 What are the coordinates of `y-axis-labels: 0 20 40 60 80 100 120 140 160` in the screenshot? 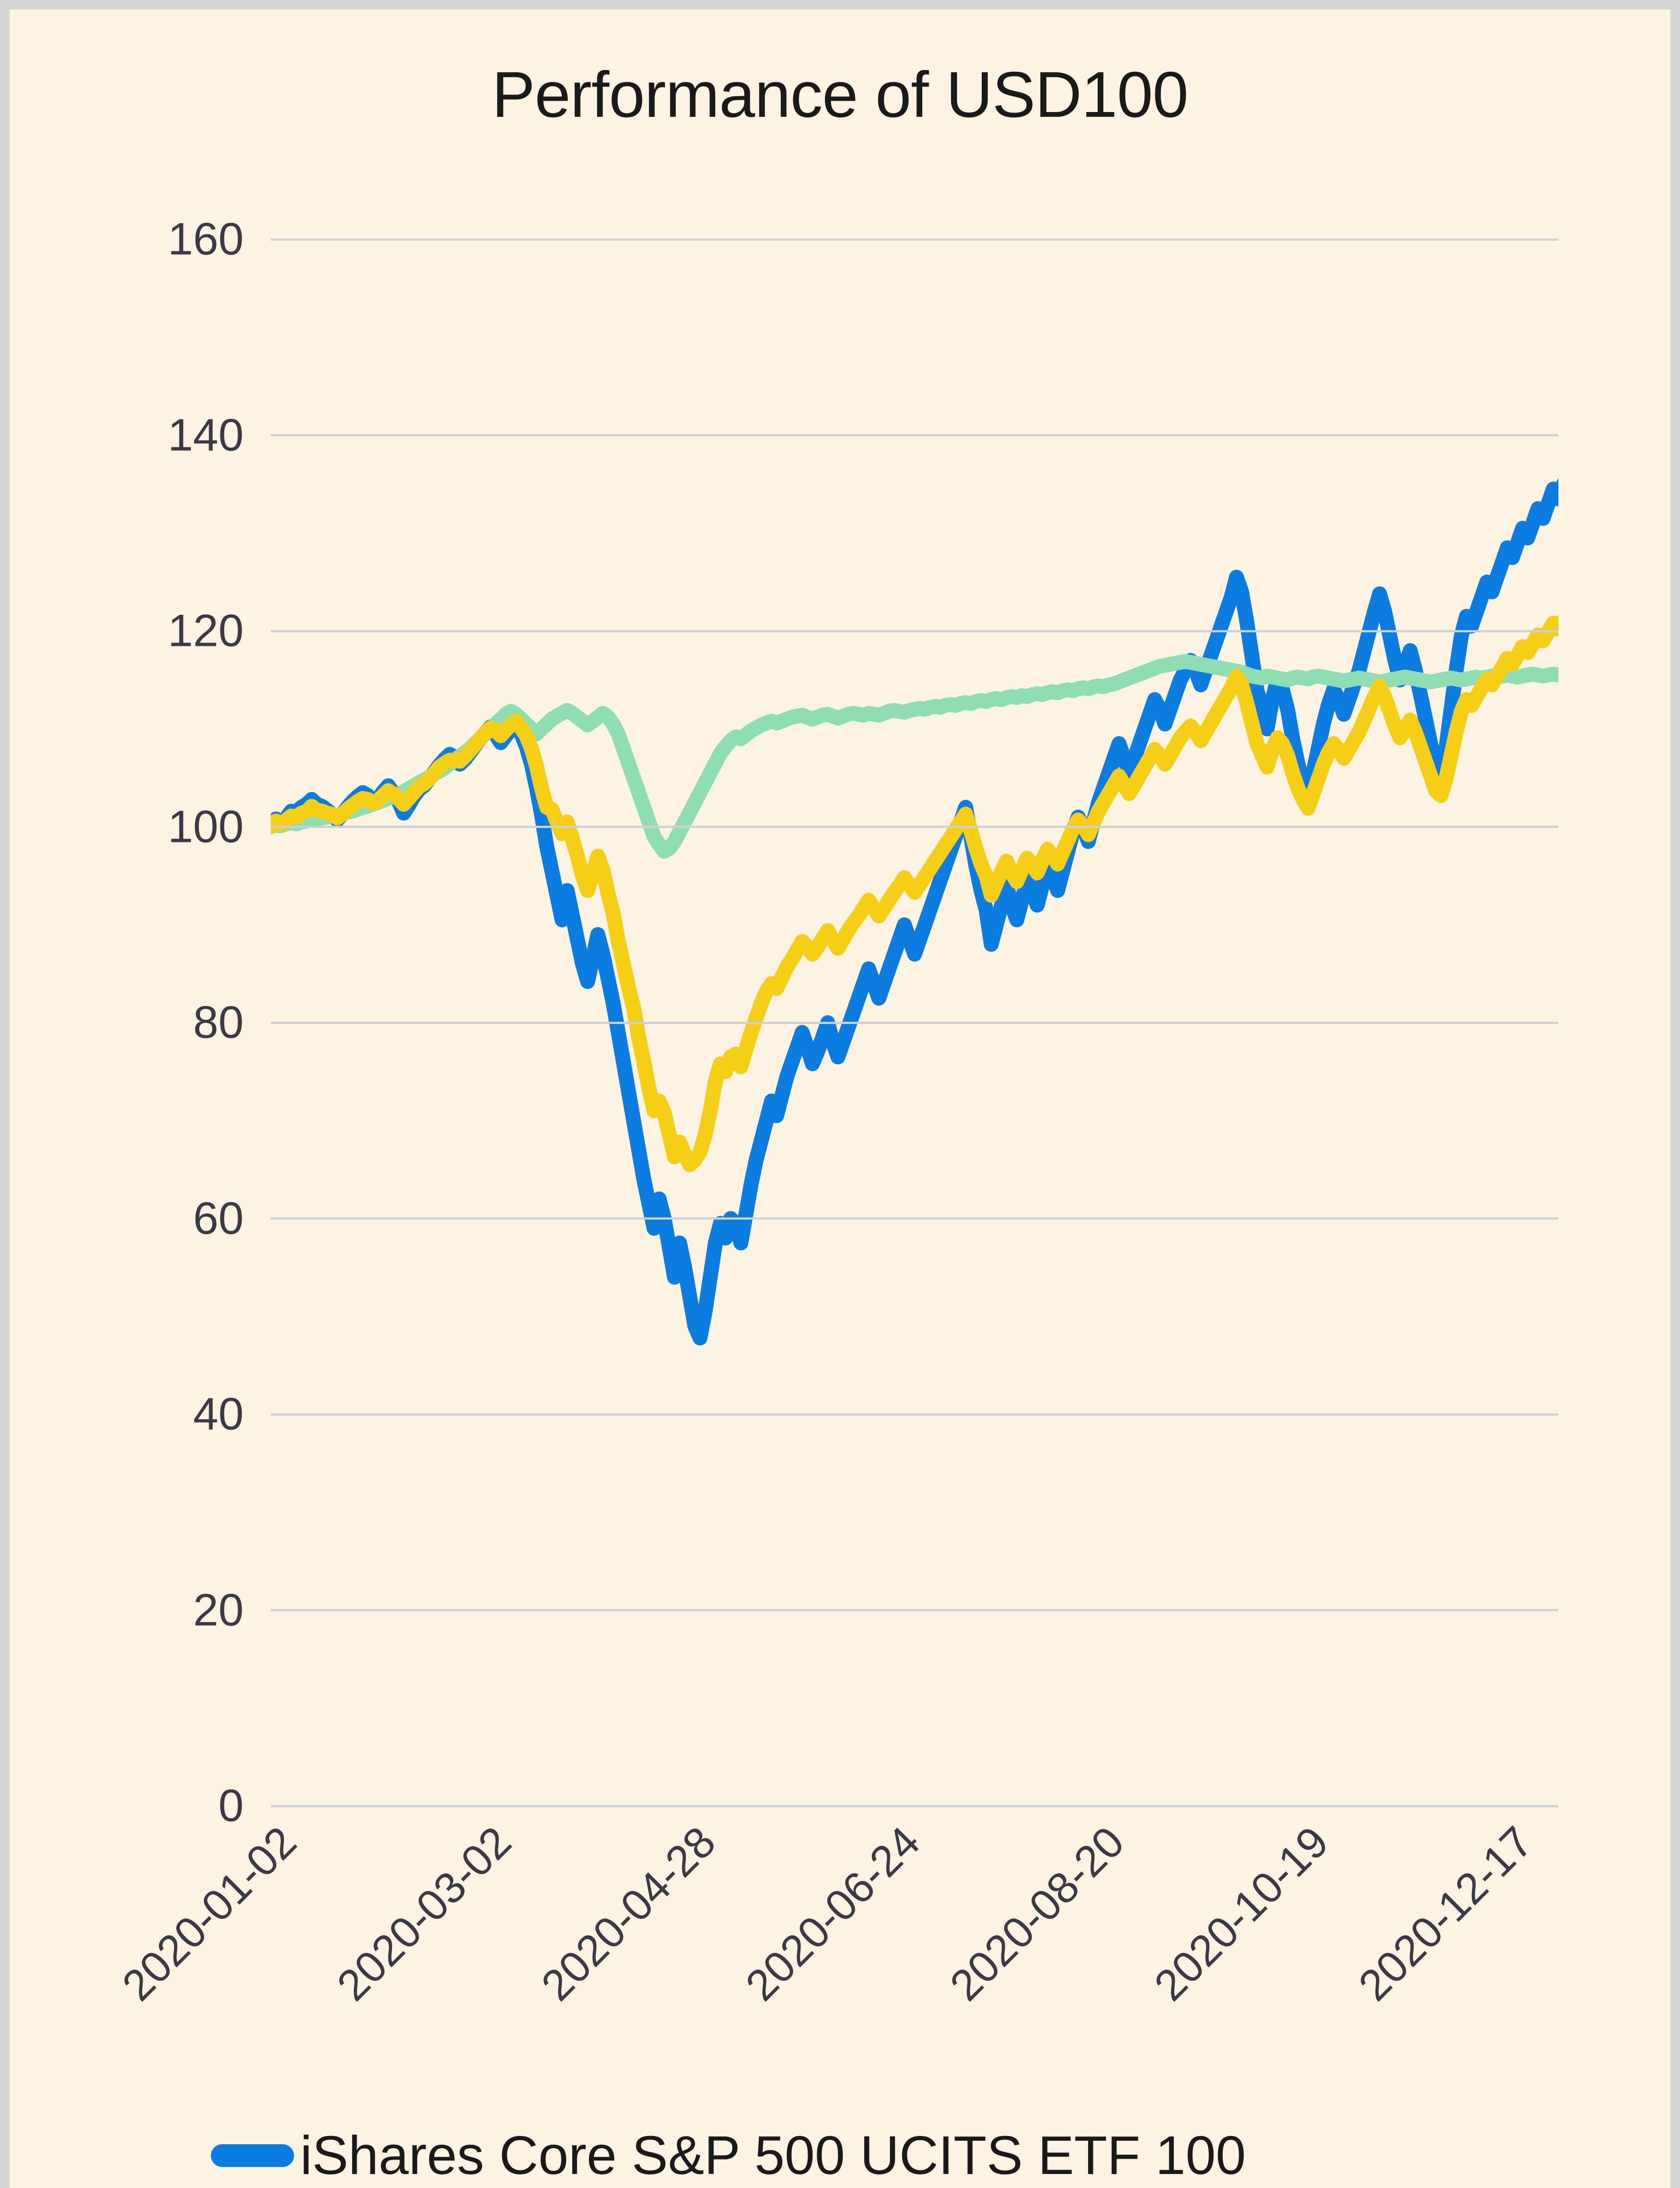 It's located at (166, 1022).